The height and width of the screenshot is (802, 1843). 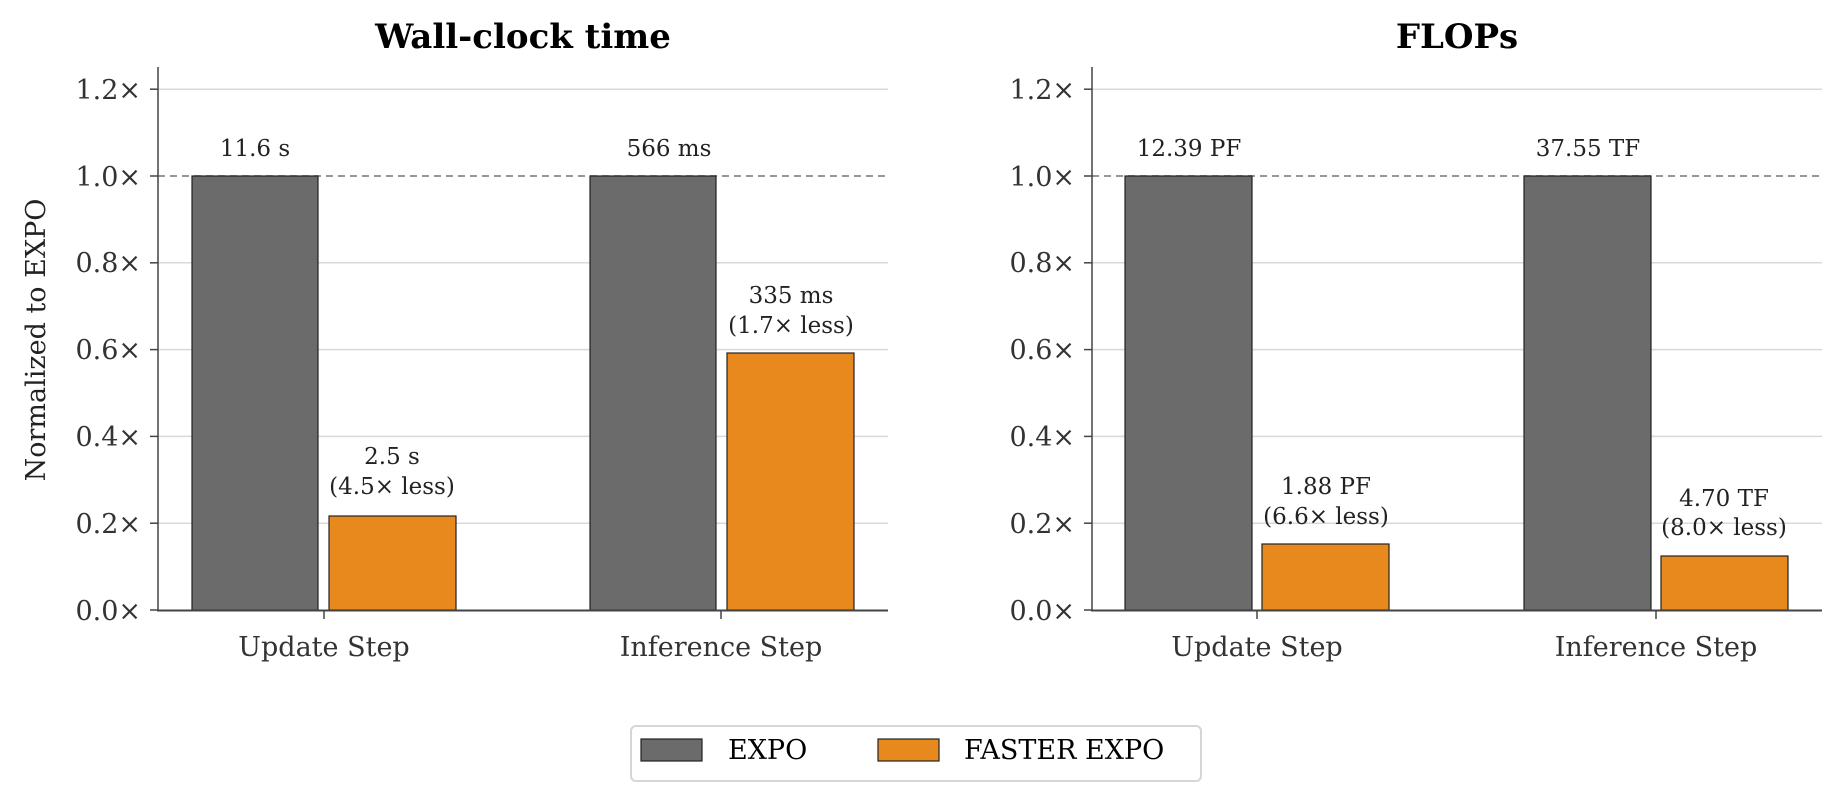 I want to click on y-axis-label: Normalized to EXPO, so click(x=36, y=340).